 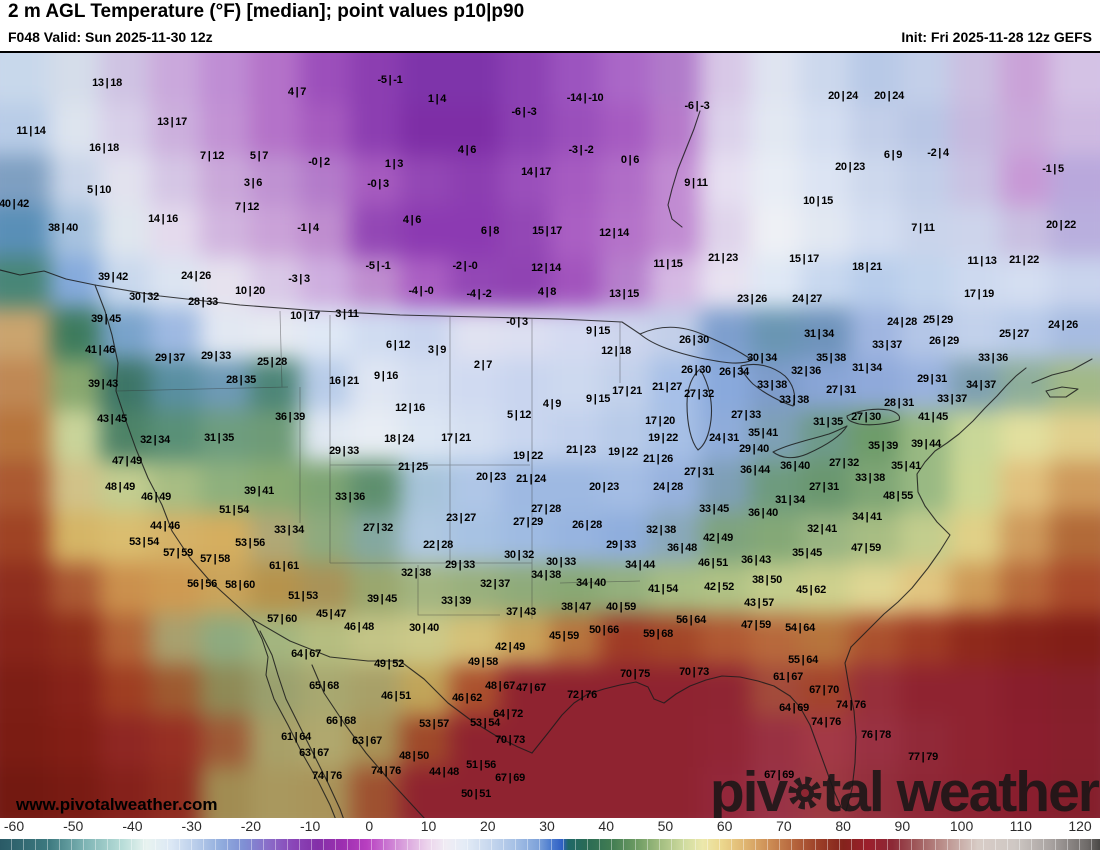 I want to click on point-value-label: 61 | 64, so click(x=296, y=737).